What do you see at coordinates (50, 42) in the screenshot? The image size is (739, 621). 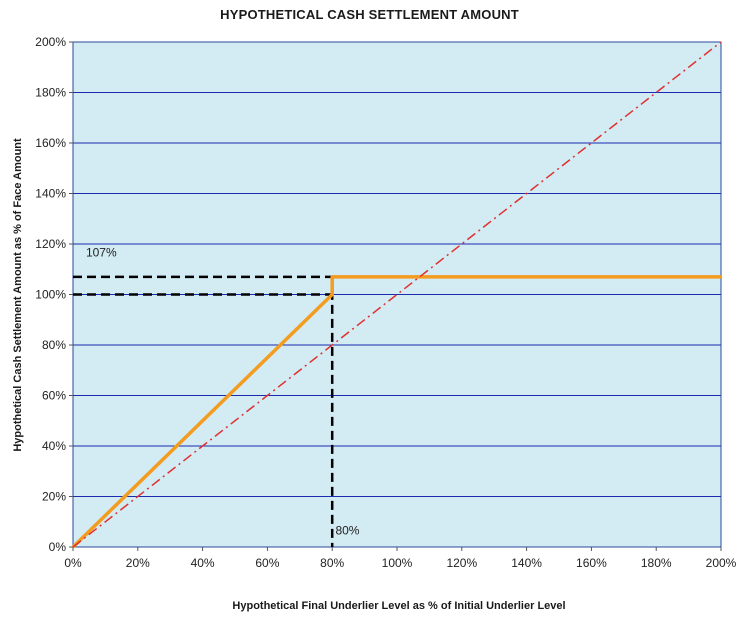 I see `y-tick-label: 200%` at bounding box center [50, 42].